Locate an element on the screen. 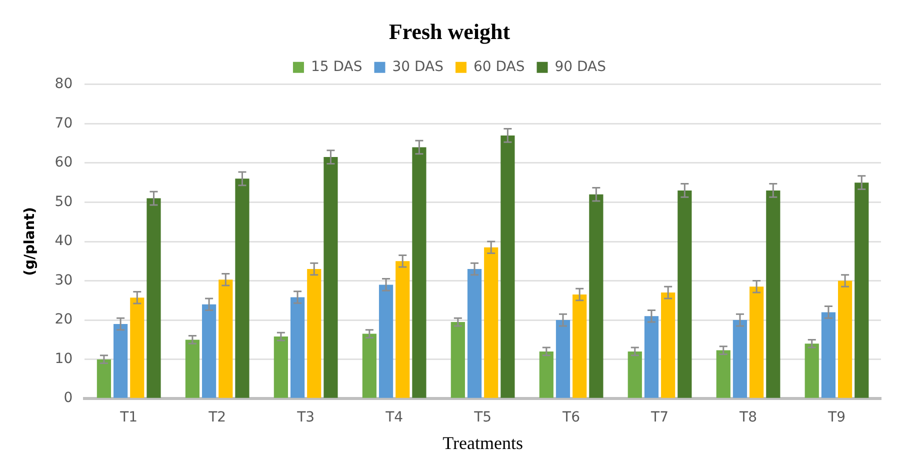  y-tick-label: 70 is located at coordinates (63, 123).